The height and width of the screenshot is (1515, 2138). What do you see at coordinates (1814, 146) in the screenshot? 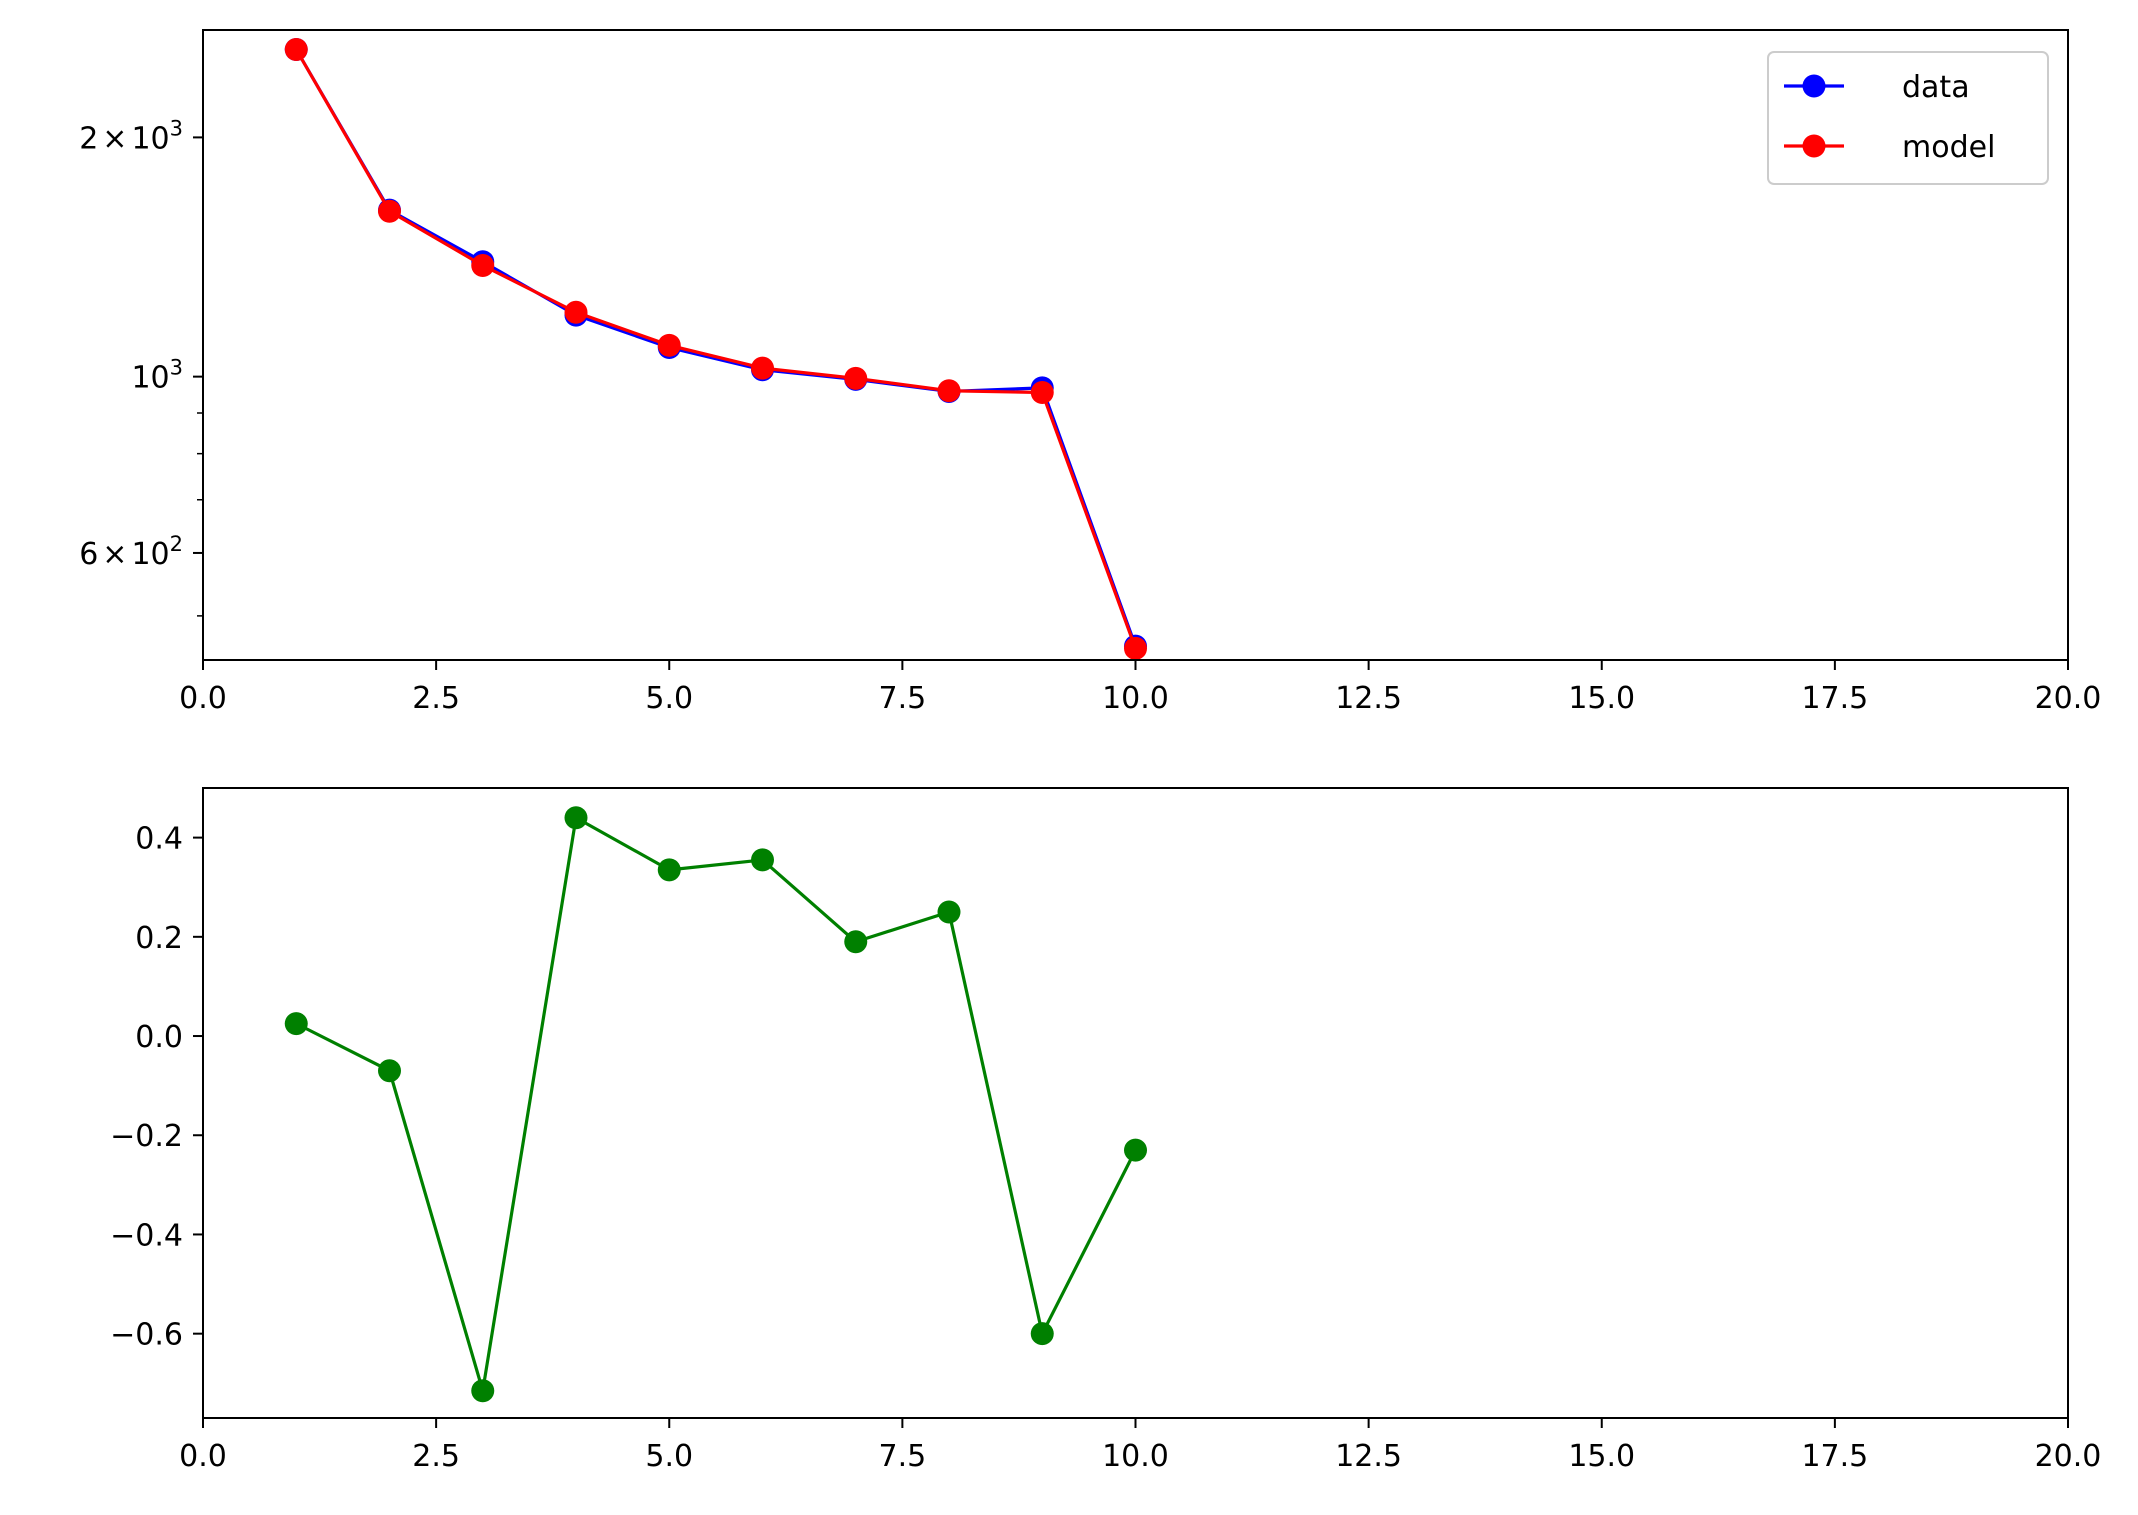
I see `legend-marker-model` at bounding box center [1814, 146].